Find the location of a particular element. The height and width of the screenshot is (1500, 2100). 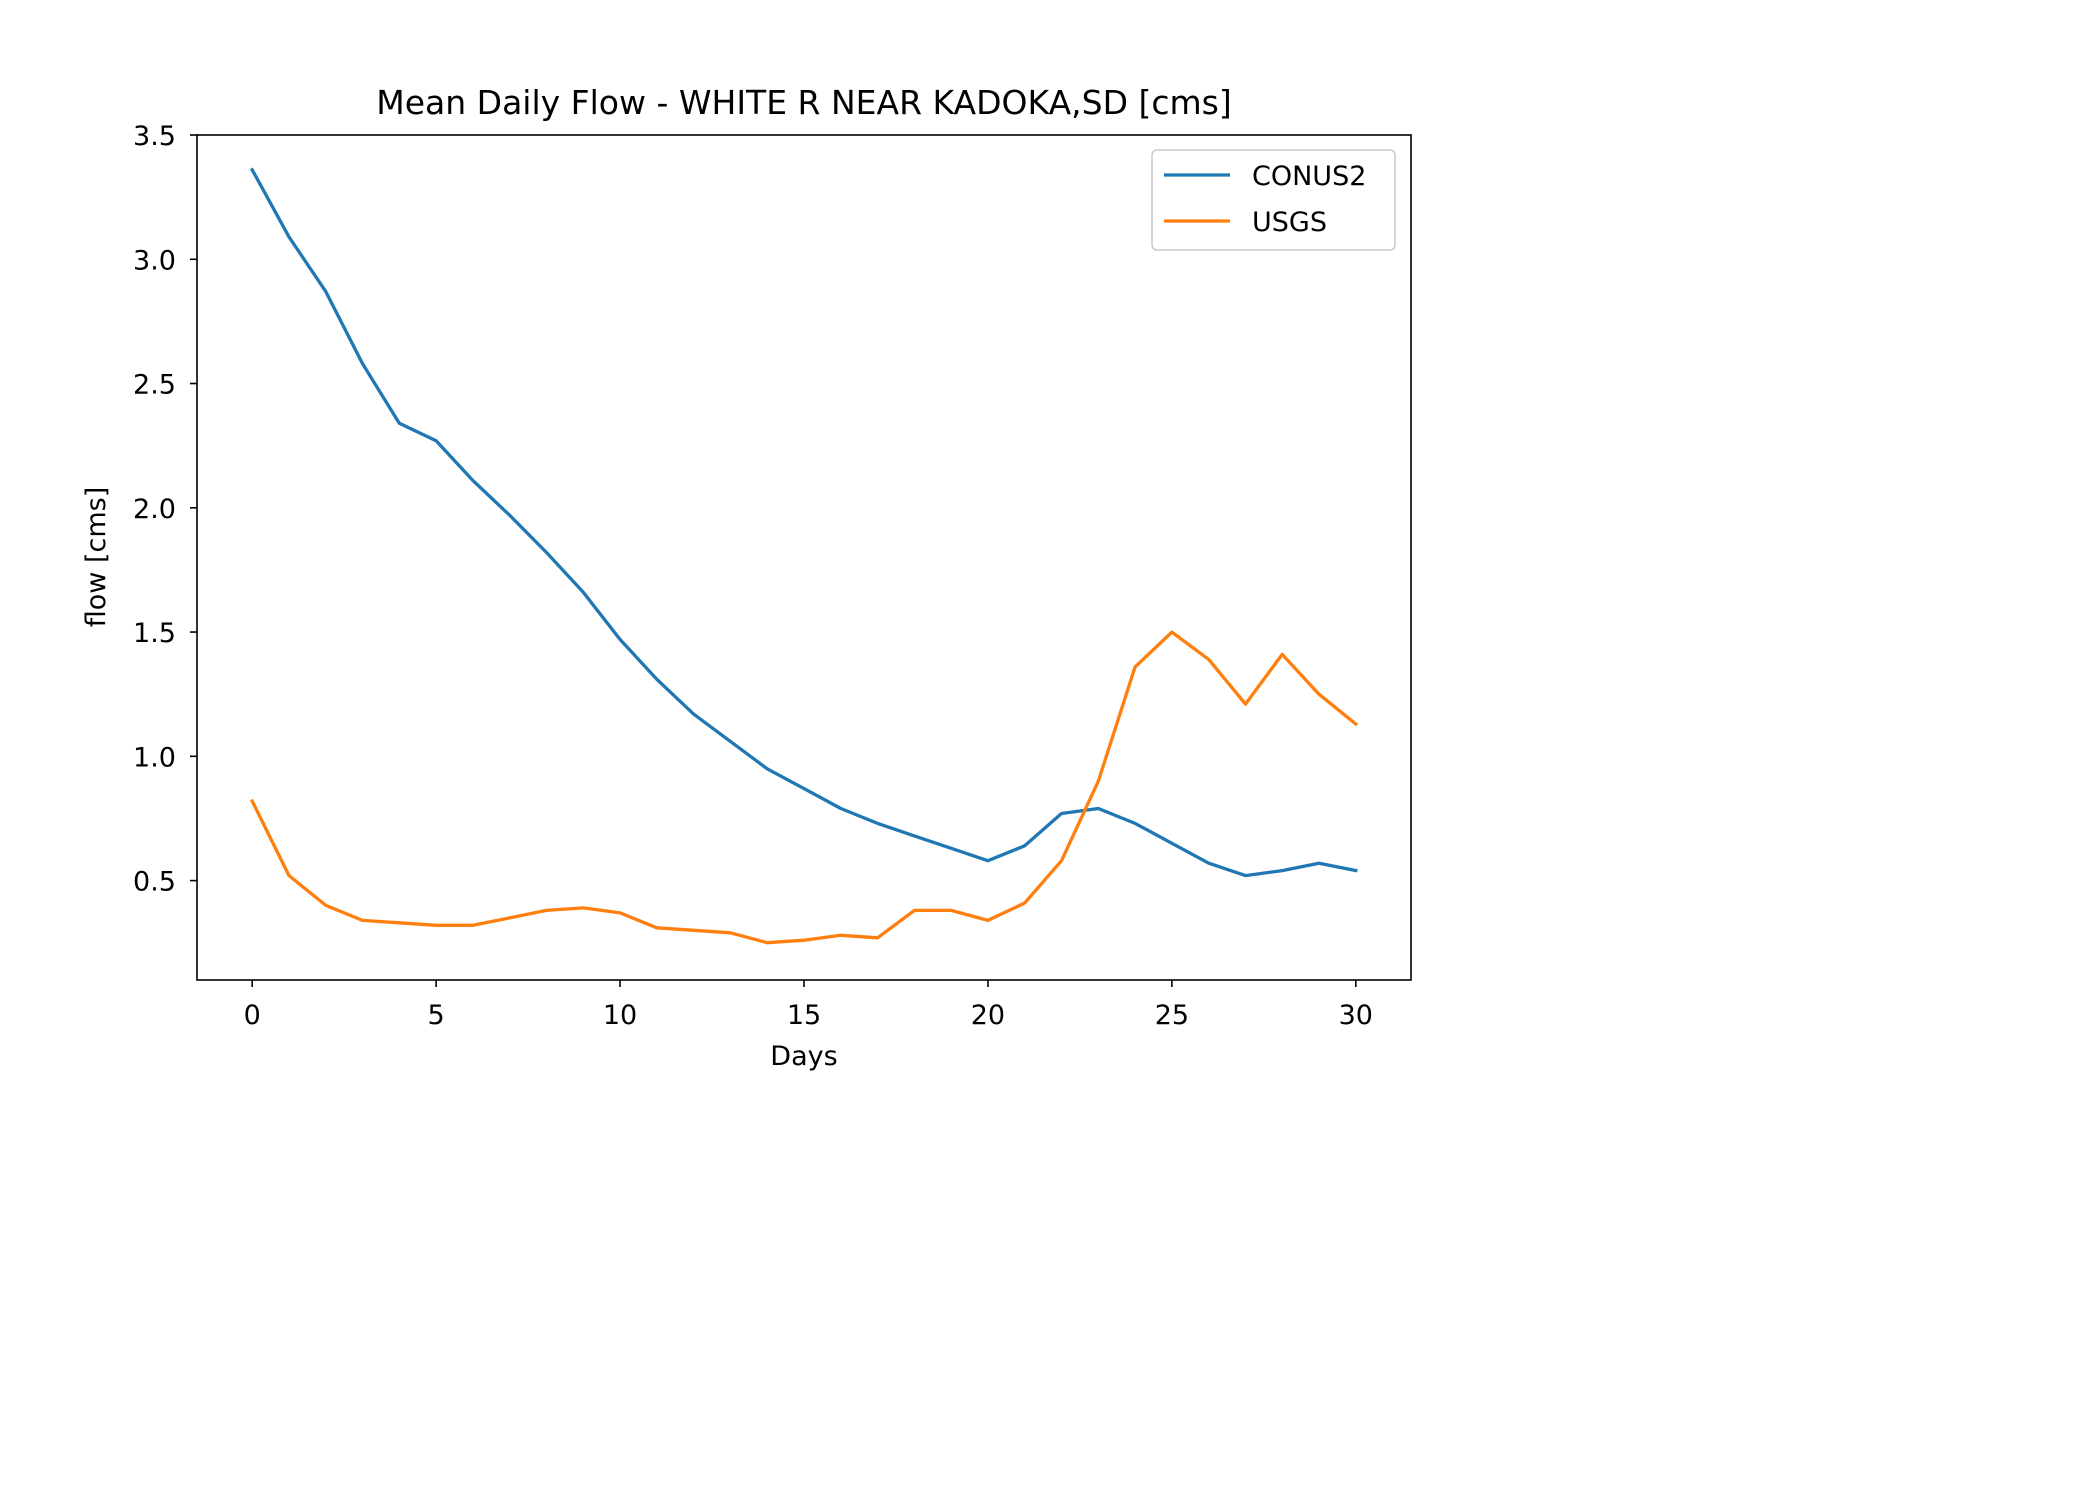

y-tick-label: 1.5 is located at coordinates (154, 633).